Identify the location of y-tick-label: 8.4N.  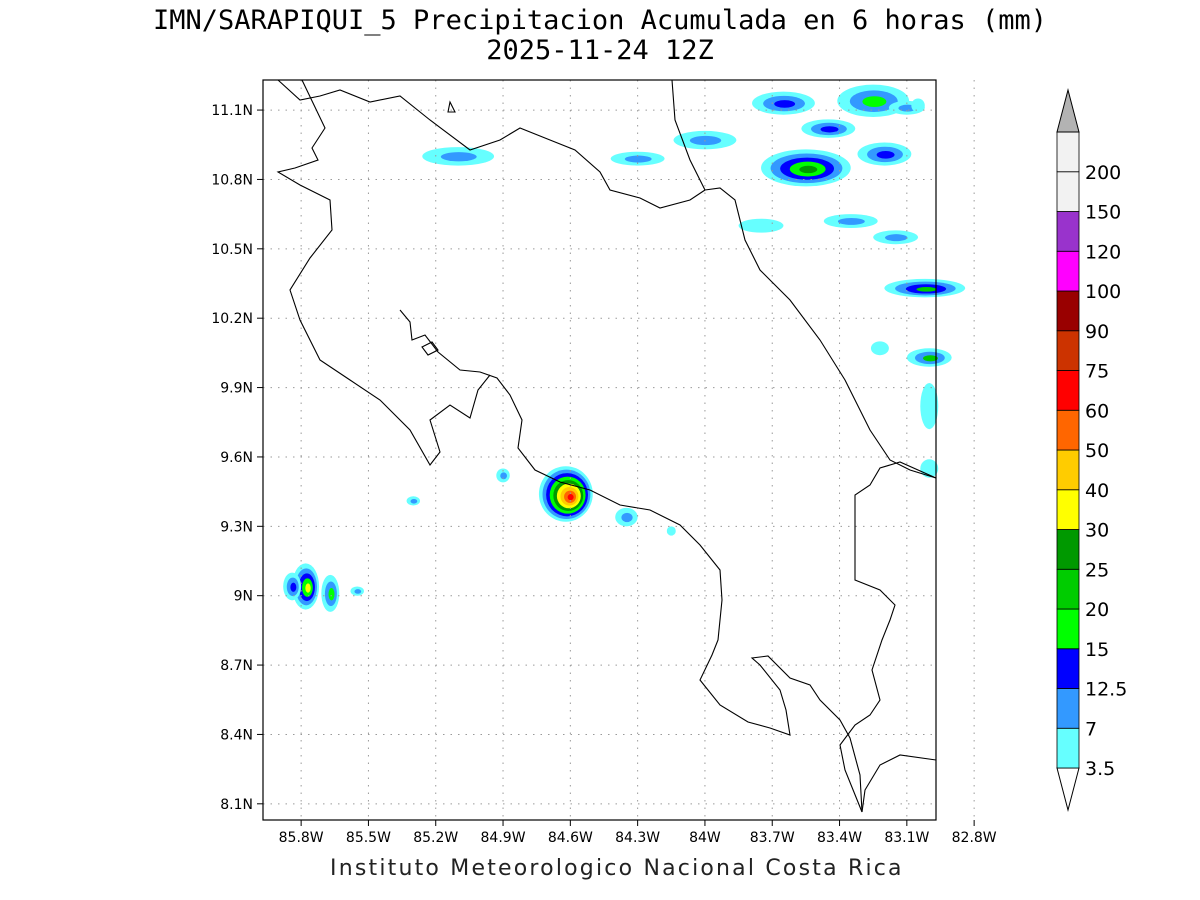
(236, 735).